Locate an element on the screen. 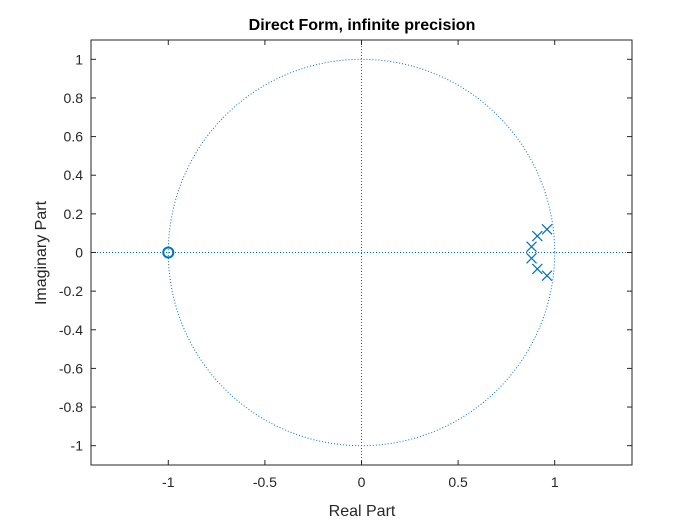  y-tick-label: 1 is located at coordinates (79, 59).